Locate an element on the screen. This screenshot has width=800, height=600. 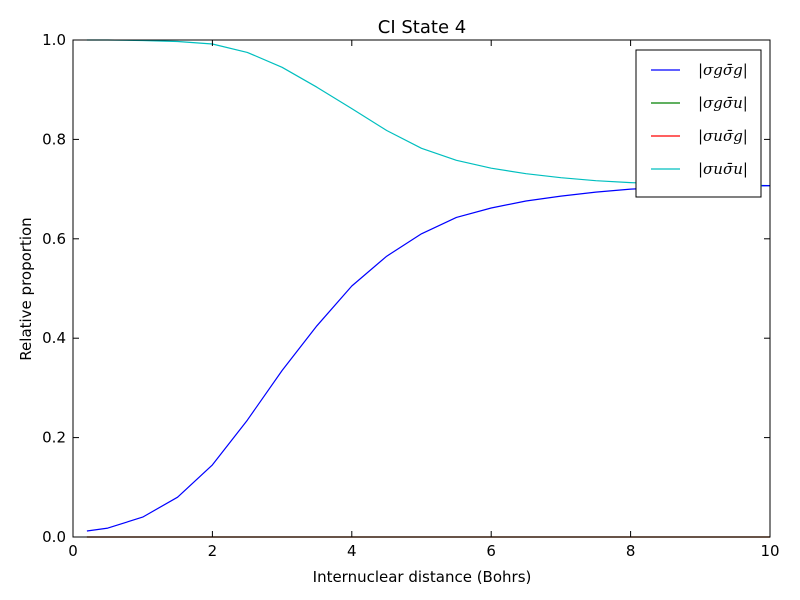
legend-label: |σgσ̄u| is located at coordinates (723, 103).